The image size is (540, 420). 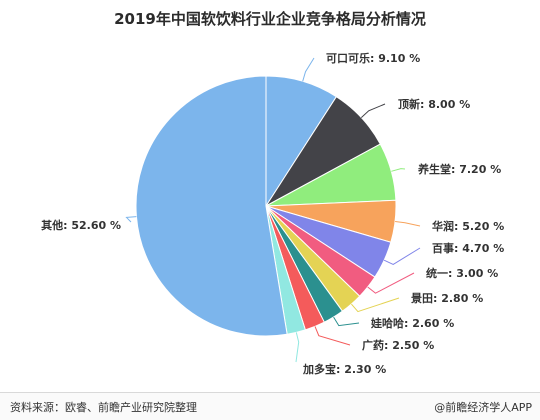 What do you see at coordinates (434, 104) in the screenshot?
I see `slice-label-2: 顶新: 8.00 %` at bounding box center [434, 104].